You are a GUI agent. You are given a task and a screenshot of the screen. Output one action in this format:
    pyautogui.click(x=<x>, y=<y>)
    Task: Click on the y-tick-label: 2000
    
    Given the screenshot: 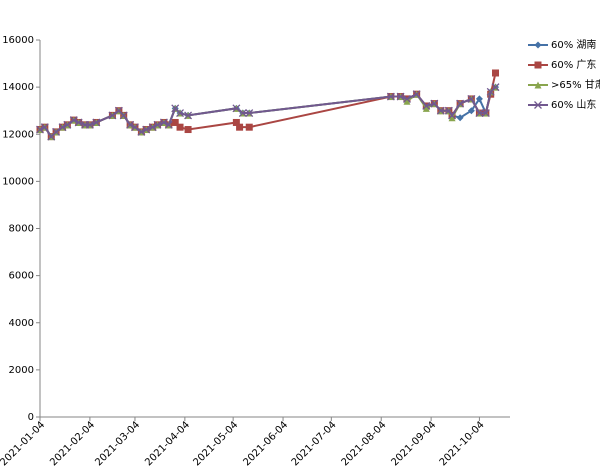 What is the action you would take?
    pyautogui.click(x=21, y=370)
    